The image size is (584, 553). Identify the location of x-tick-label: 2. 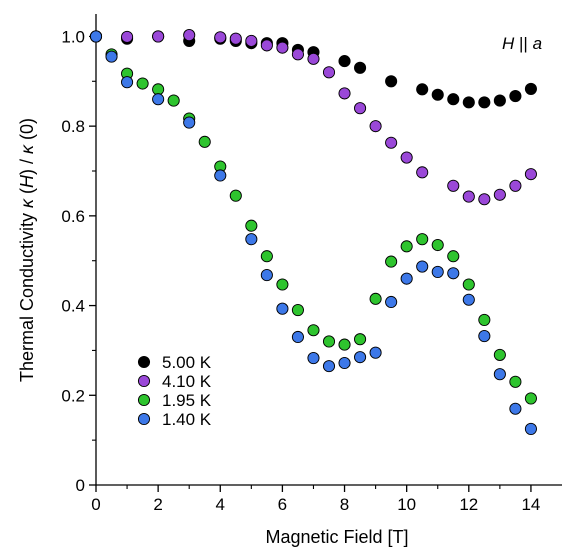
(157, 504).